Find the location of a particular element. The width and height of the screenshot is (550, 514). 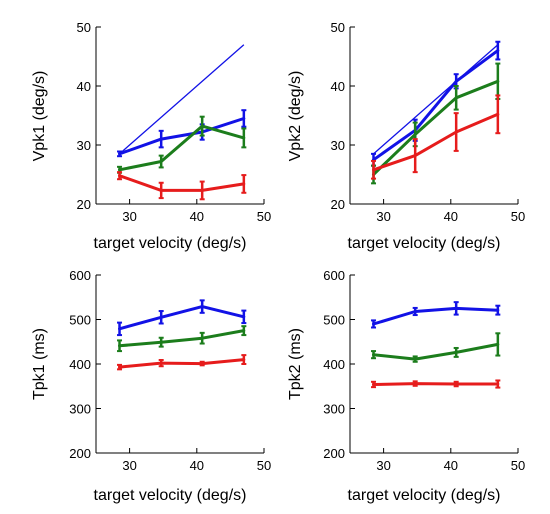

y-axis-title: Tpk2 (ms) is located at coordinates (295, 364).